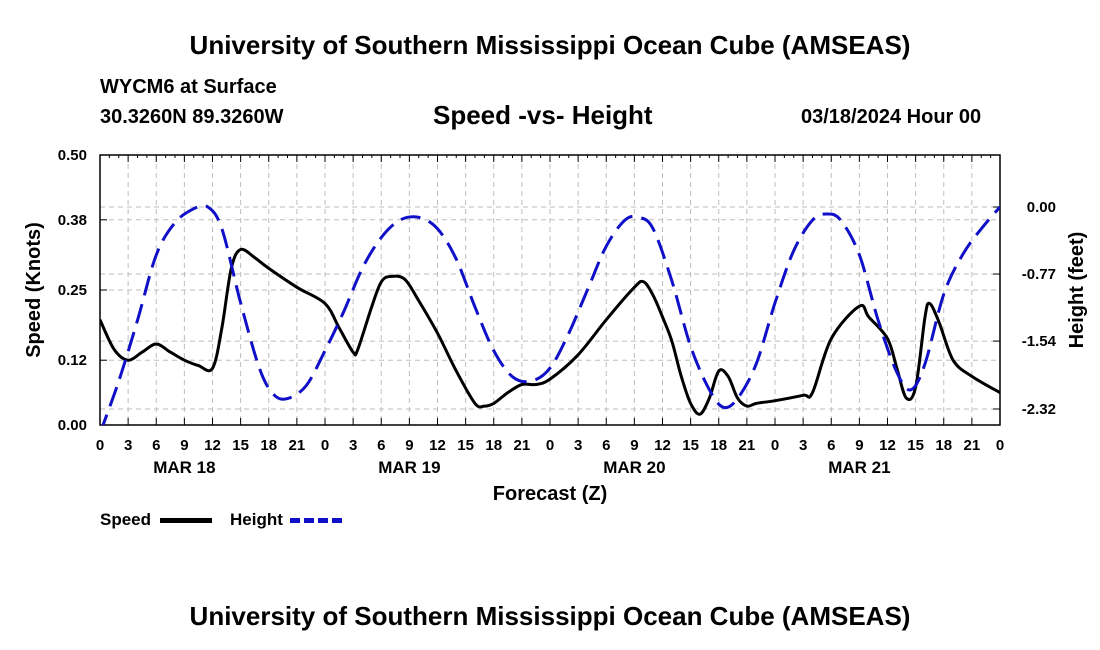 Image resolution: width=1100 pixels, height=650 pixels. I want to click on legend-height-swatch, so click(316, 520).